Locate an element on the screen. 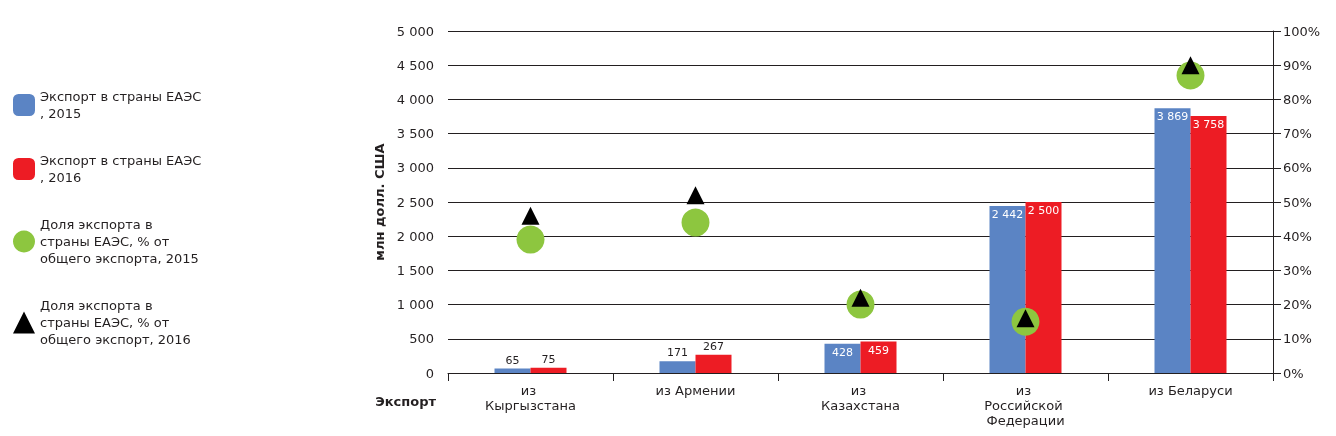  data-label: 267 is located at coordinates (713, 346).